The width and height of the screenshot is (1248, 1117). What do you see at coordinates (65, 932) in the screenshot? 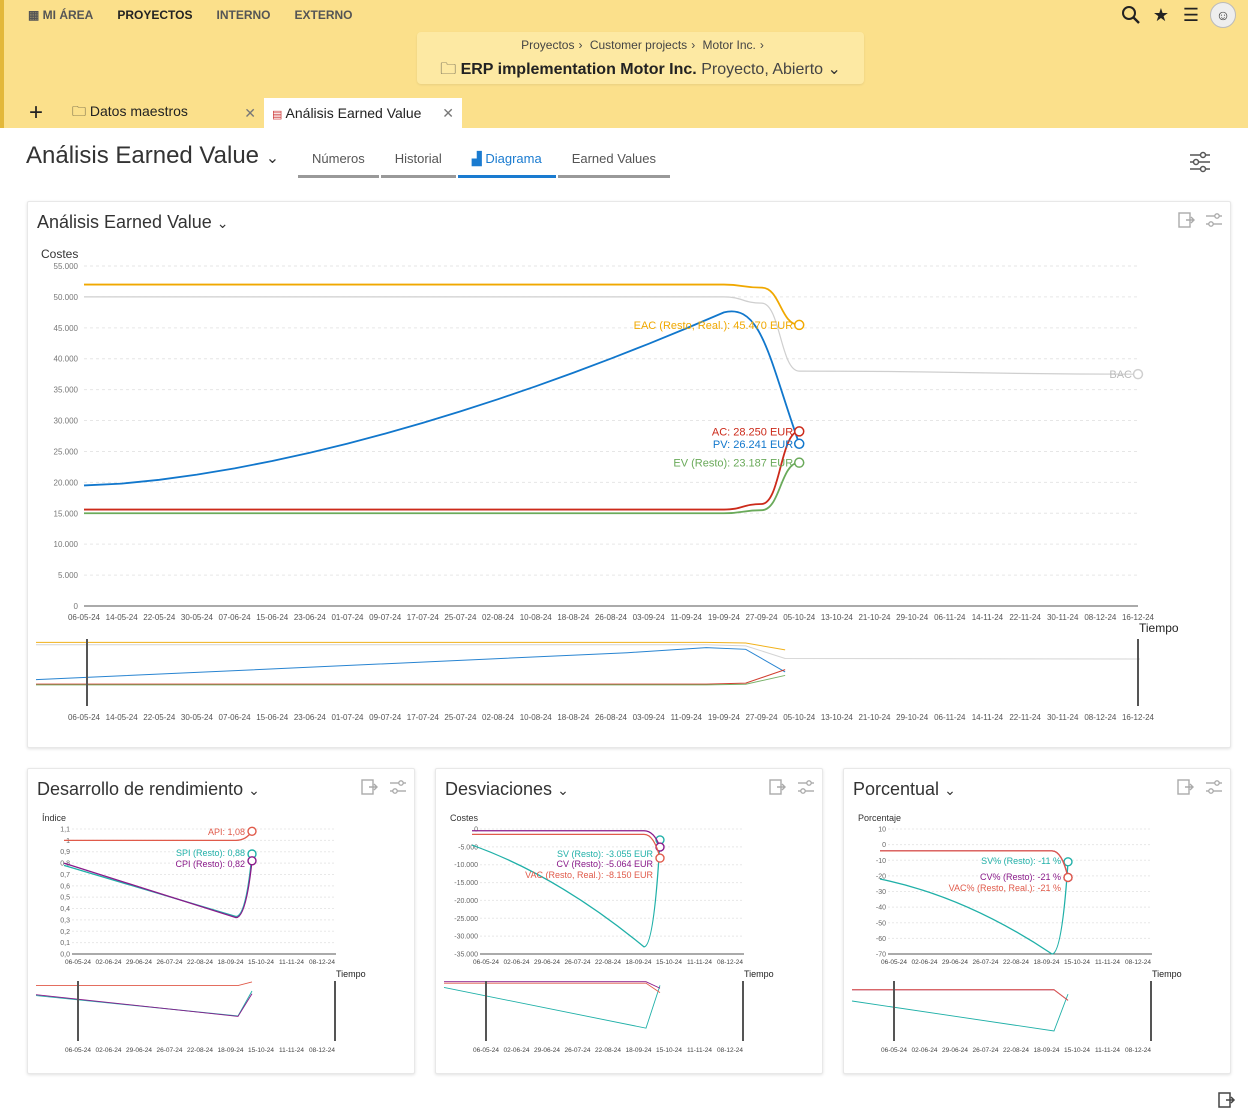
I see `y-tick-label: 0,2` at bounding box center [65, 932].